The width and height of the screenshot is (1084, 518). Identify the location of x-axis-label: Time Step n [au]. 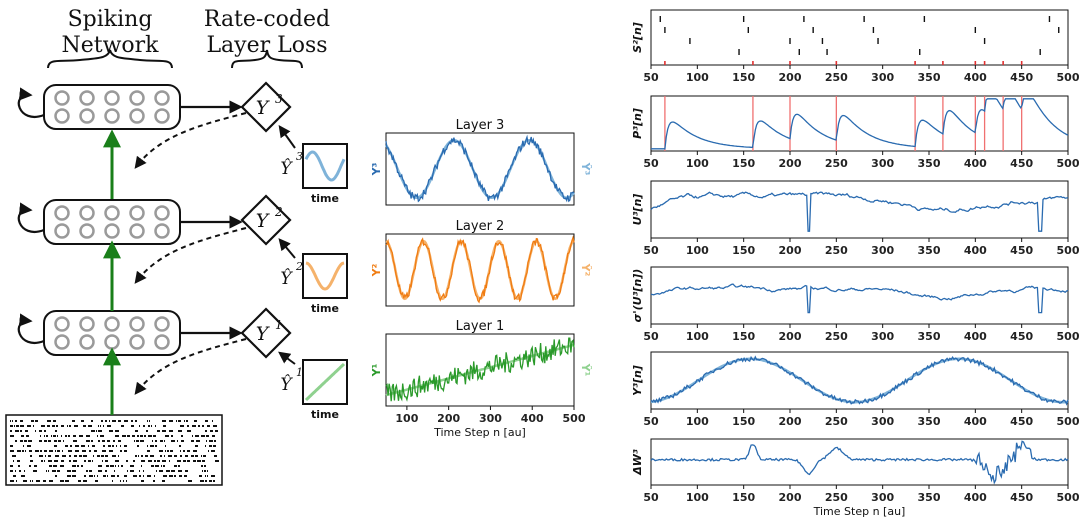
(479, 432).